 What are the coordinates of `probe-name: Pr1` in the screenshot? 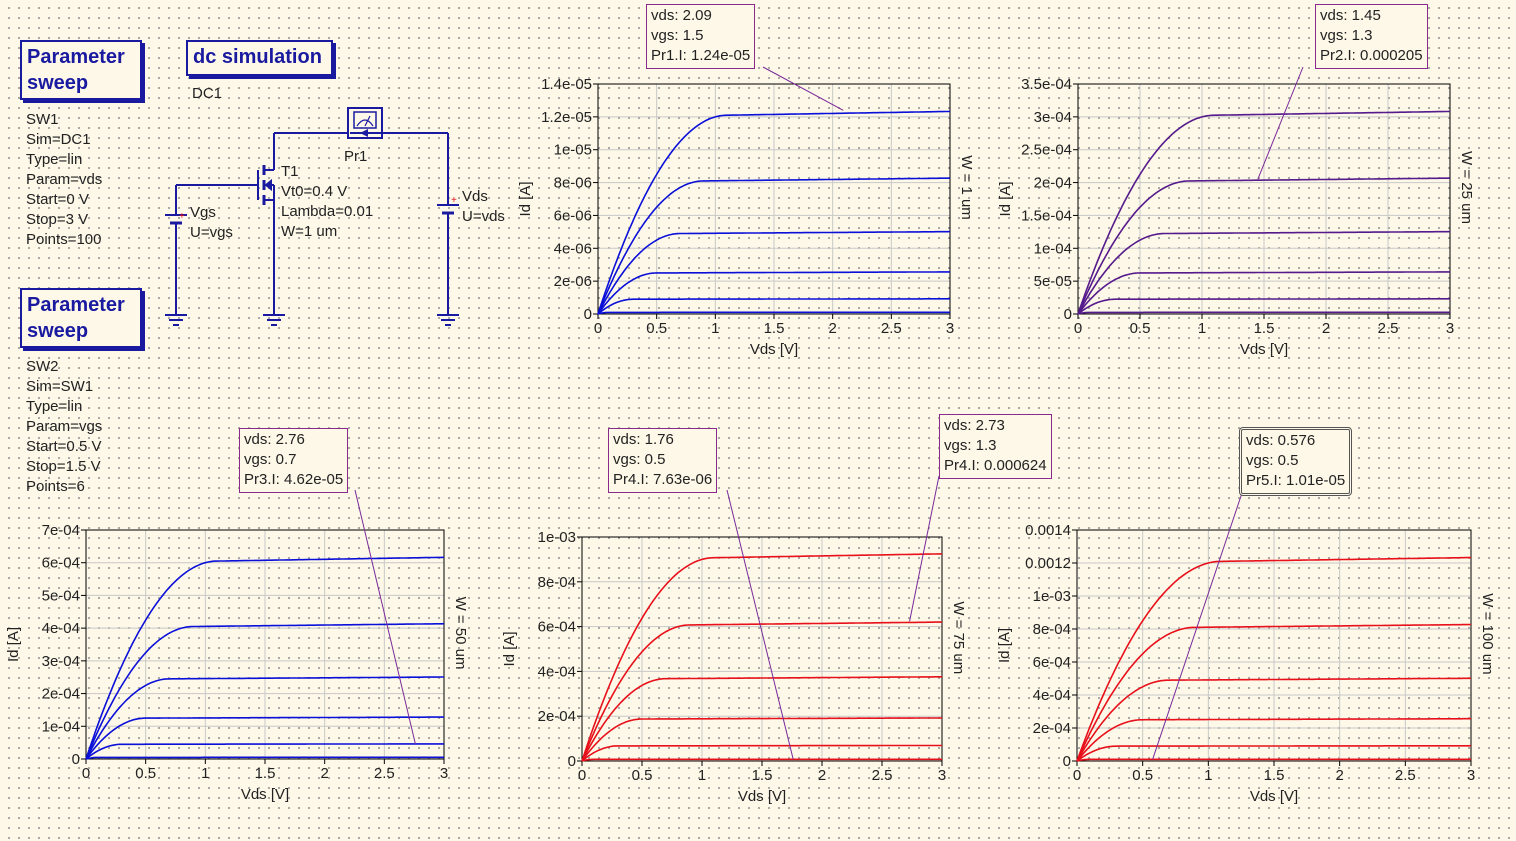 It's located at (356, 156).